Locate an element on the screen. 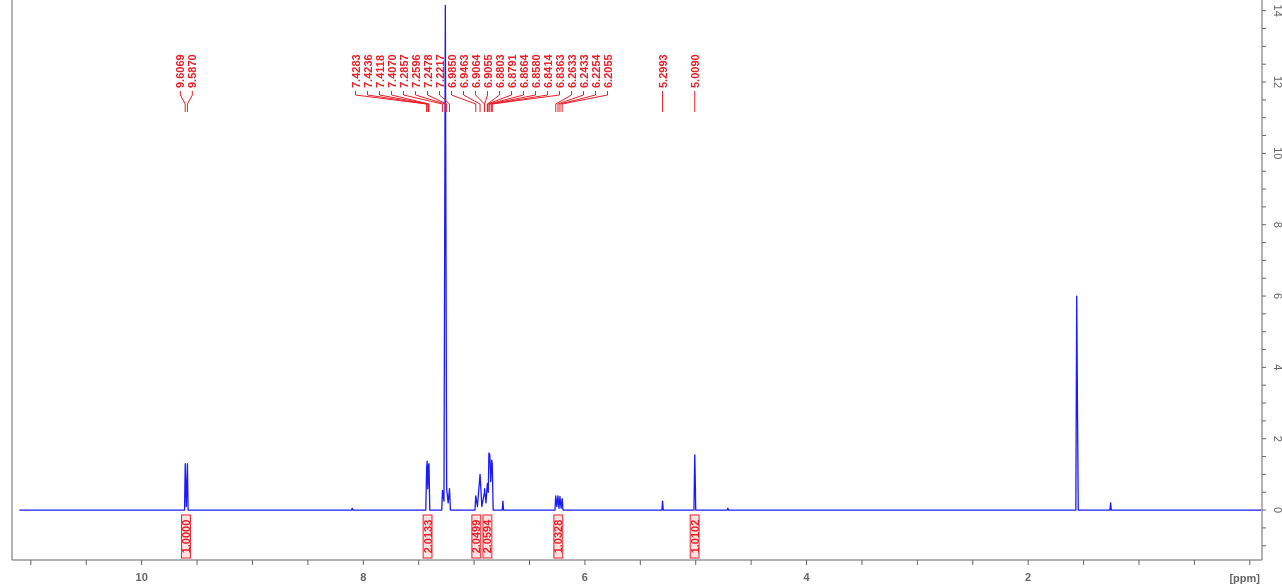 This screenshot has width=1282, height=586. y-tick-label: 4 is located at coordinates (1277, 367).